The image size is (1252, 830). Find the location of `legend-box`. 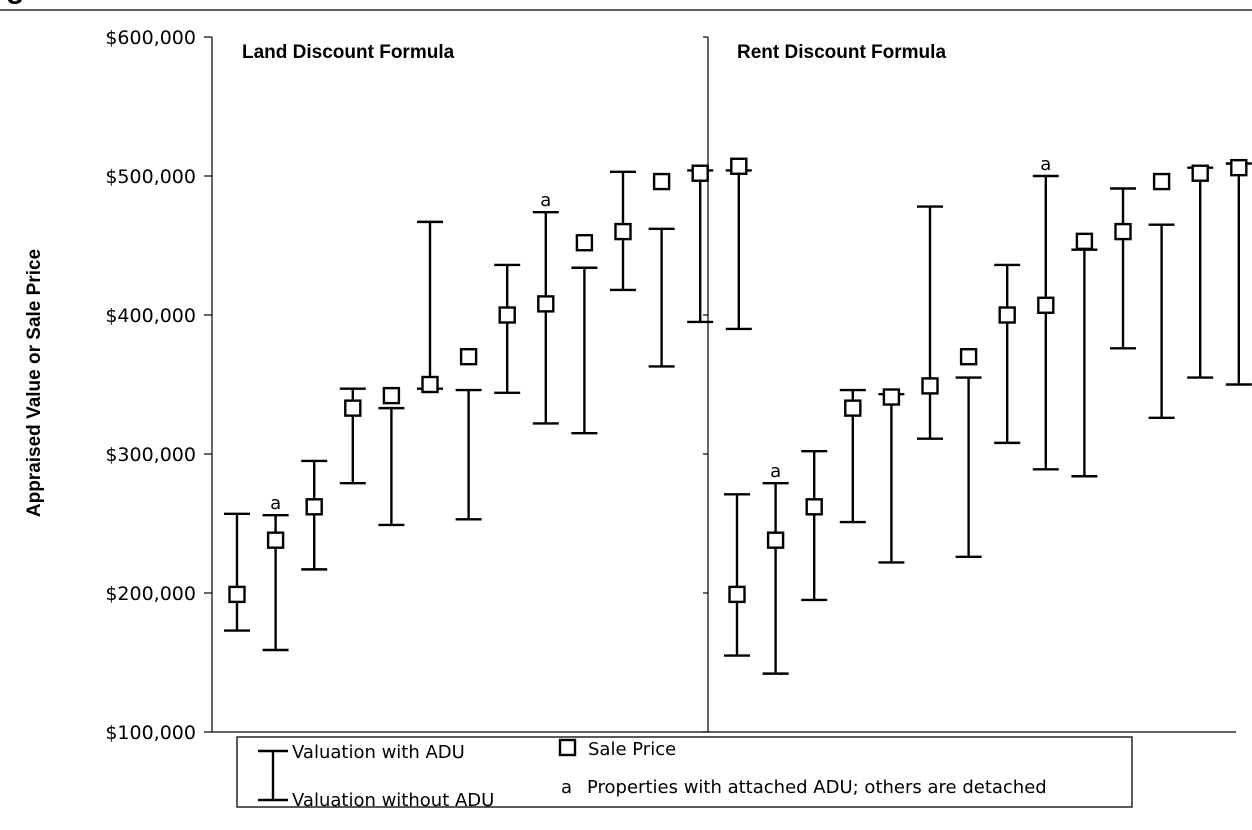

legend-box is located at coordinates (684, 772).